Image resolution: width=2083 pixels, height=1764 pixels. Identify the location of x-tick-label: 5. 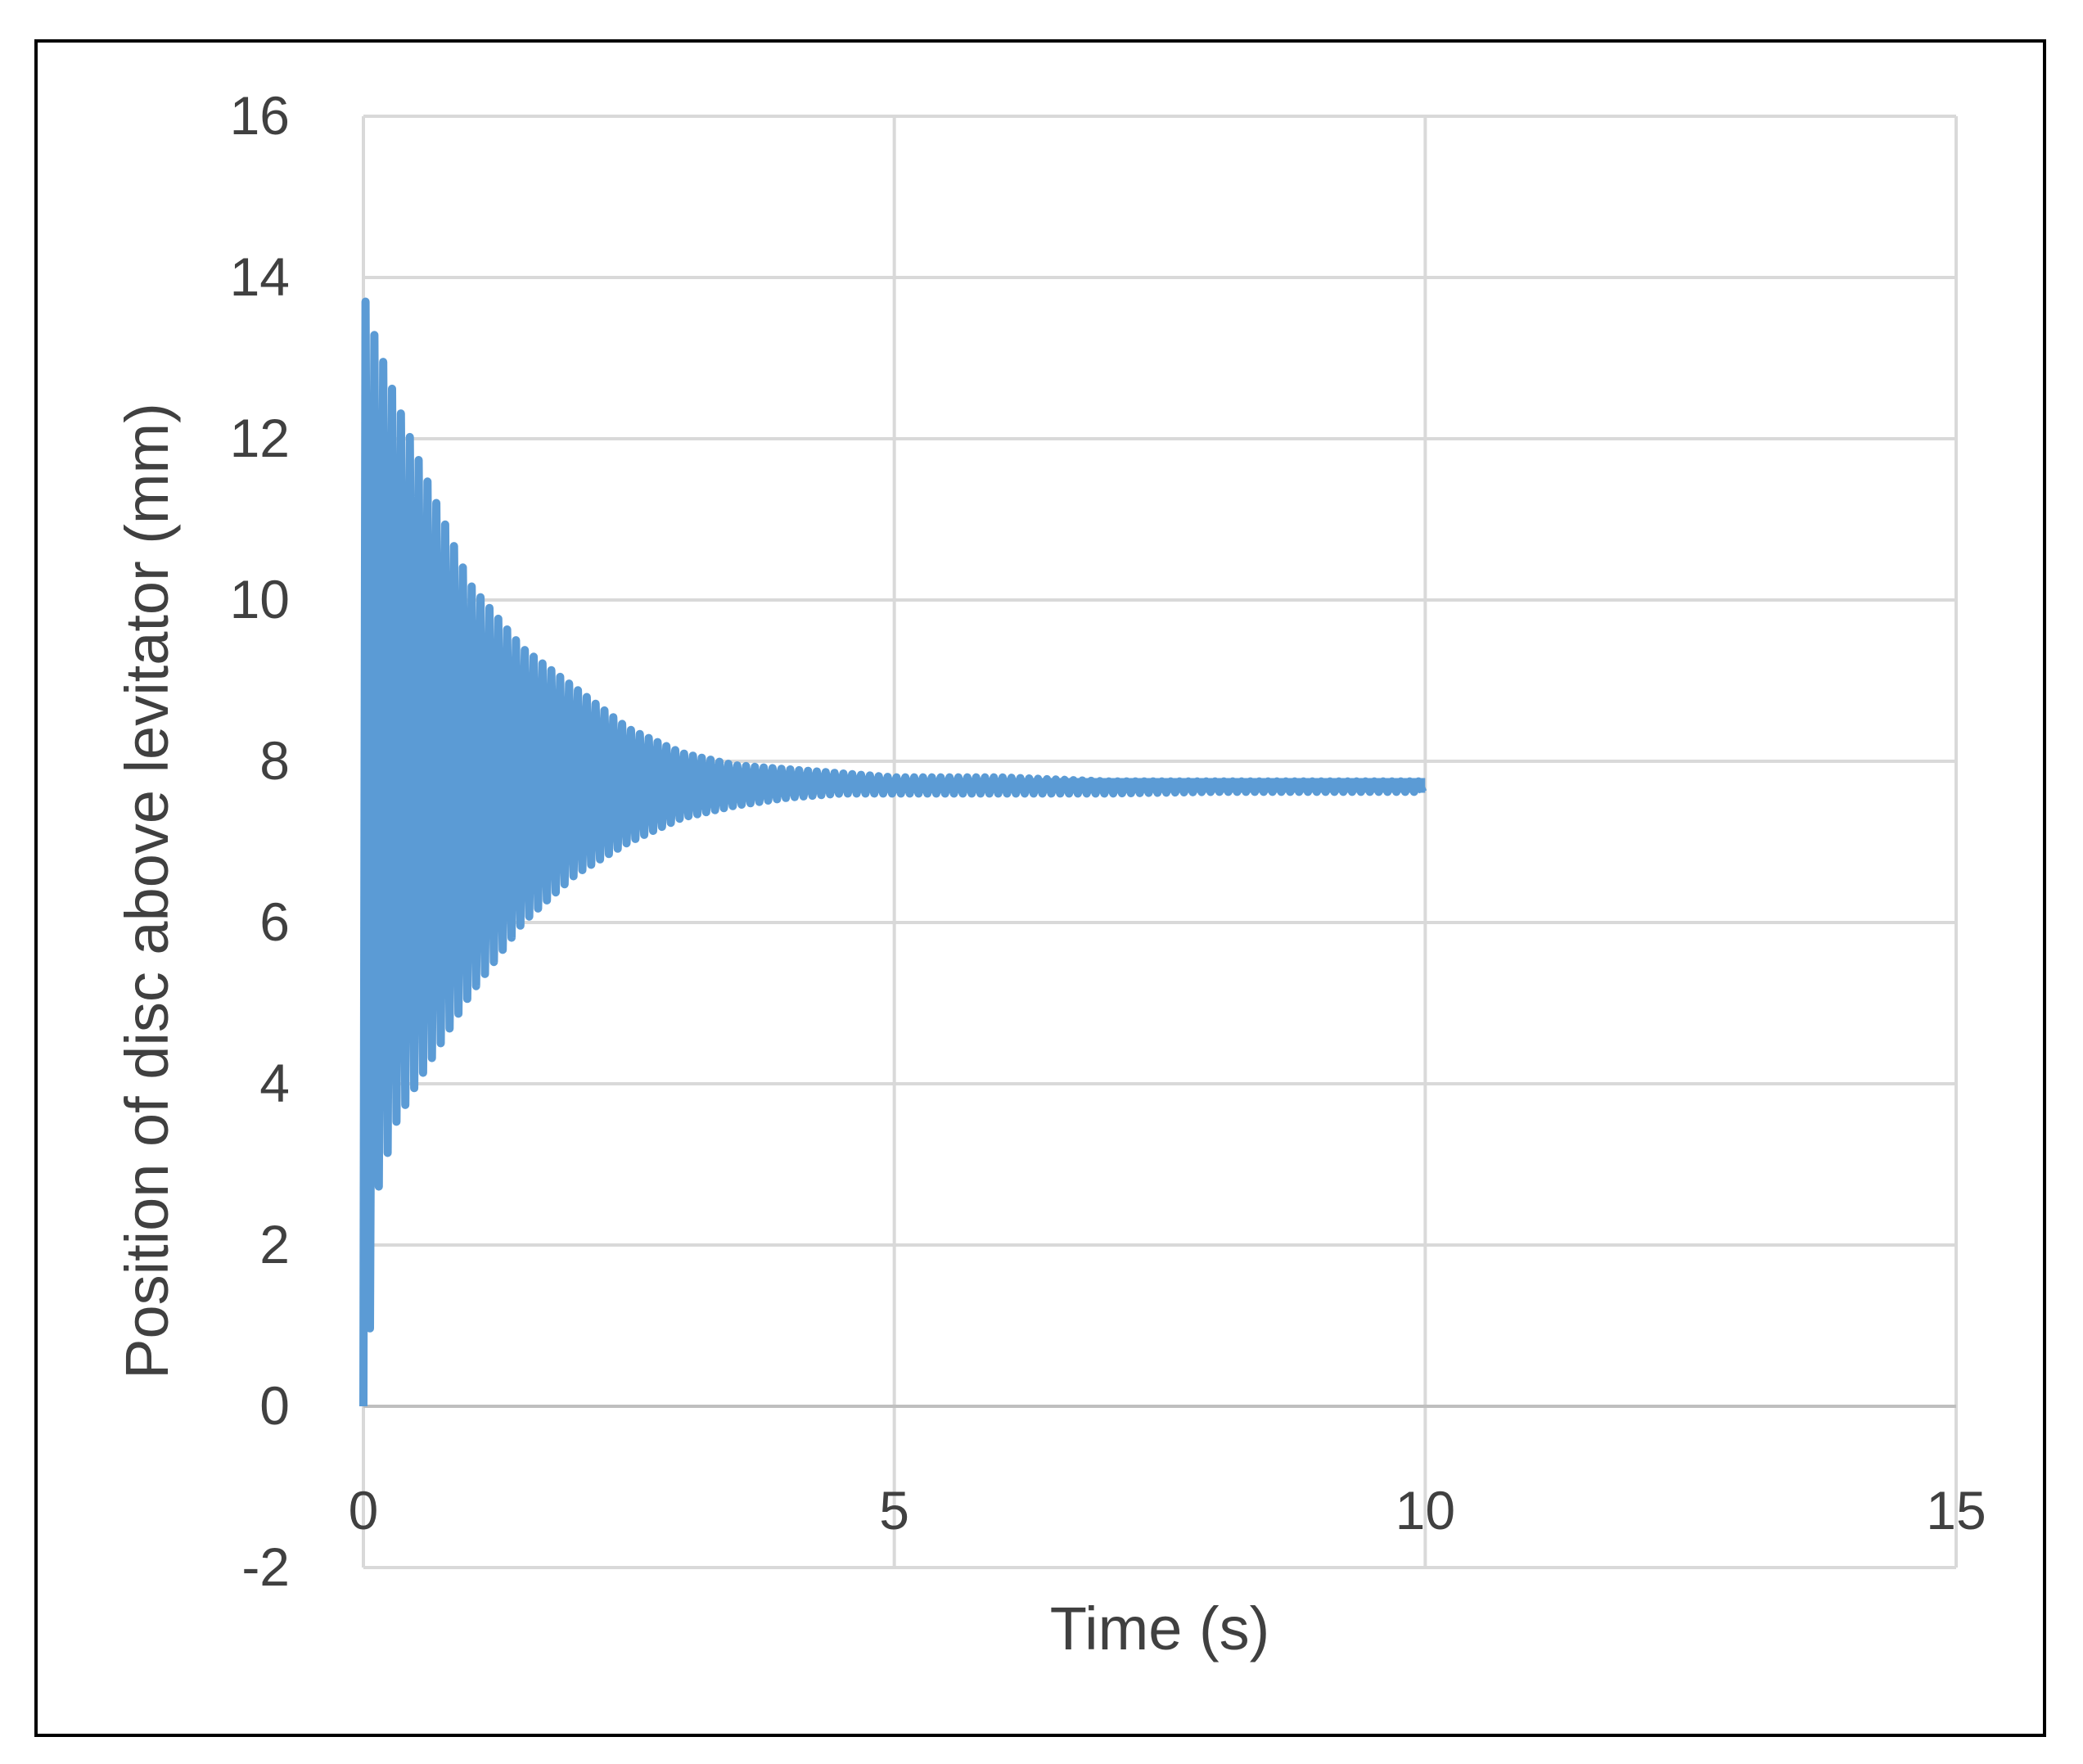
(894, 1510).